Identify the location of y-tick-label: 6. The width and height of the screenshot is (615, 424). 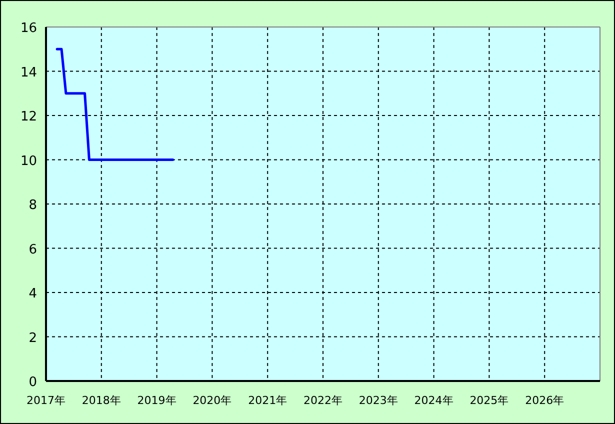
(32, 250).